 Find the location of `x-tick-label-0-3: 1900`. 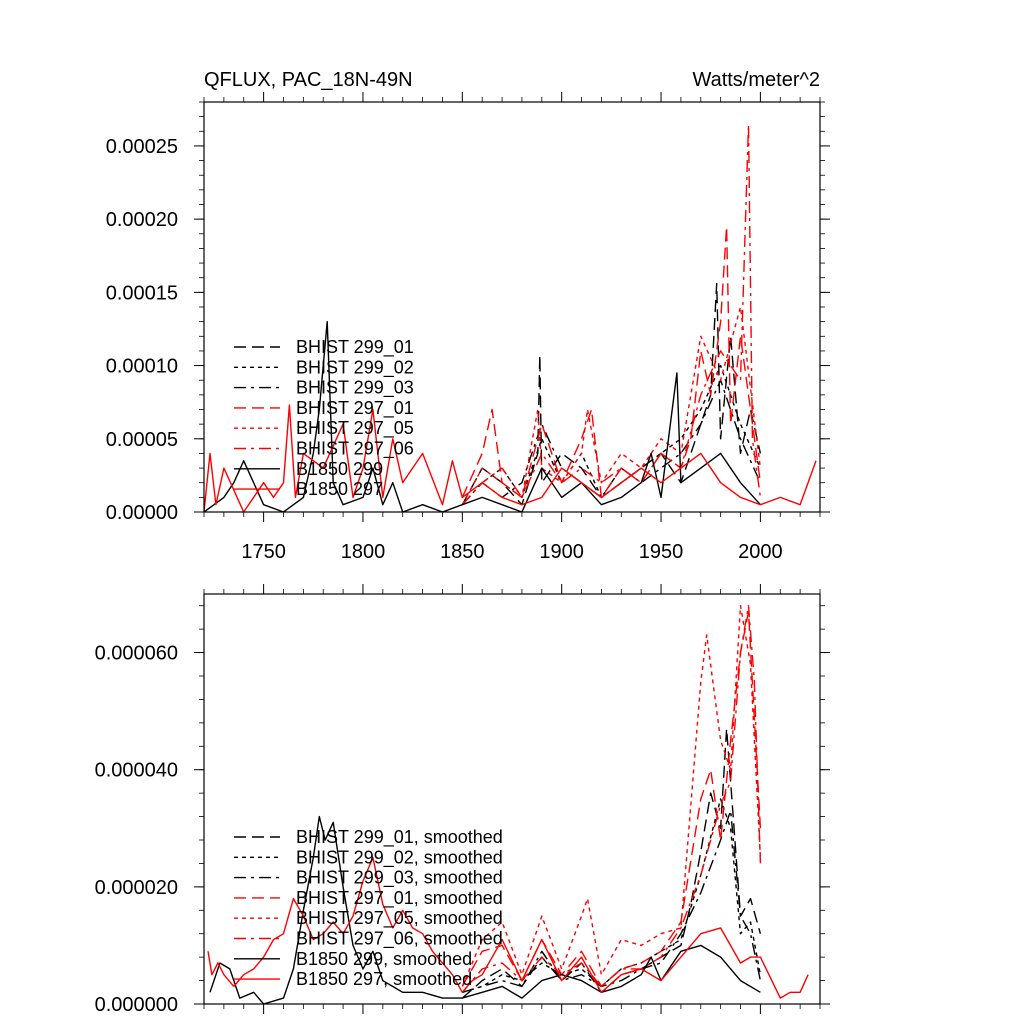

x-tick-label-0-3: 1900 is located at coordinates (561, 552).